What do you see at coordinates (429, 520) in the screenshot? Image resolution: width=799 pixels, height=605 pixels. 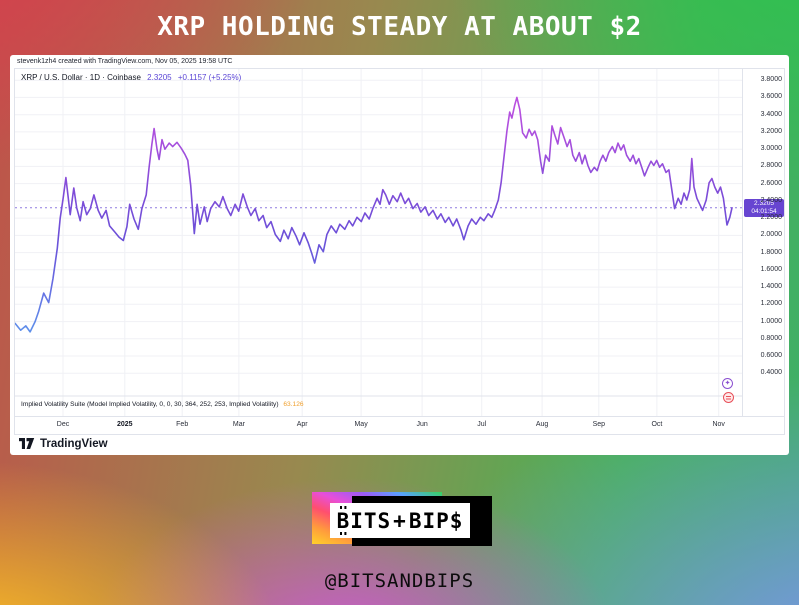 I see `logo-text-part2: BIP` at bounding box center [429, 520].